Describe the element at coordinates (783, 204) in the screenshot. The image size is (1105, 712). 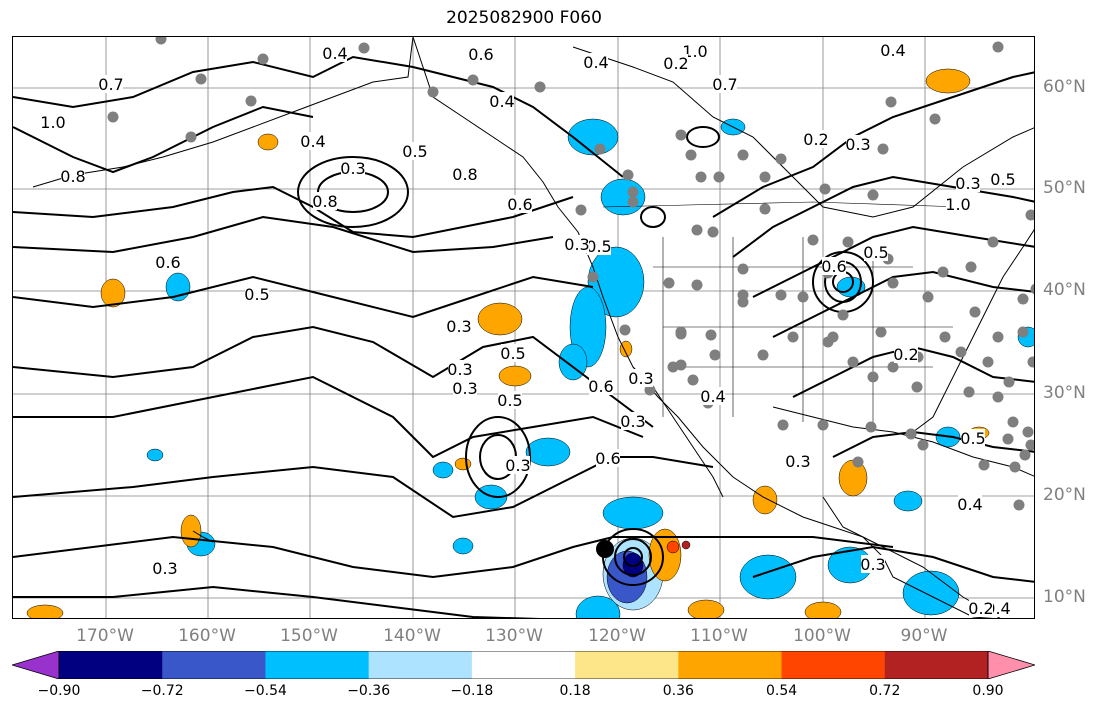
I see `state-border` at that location.